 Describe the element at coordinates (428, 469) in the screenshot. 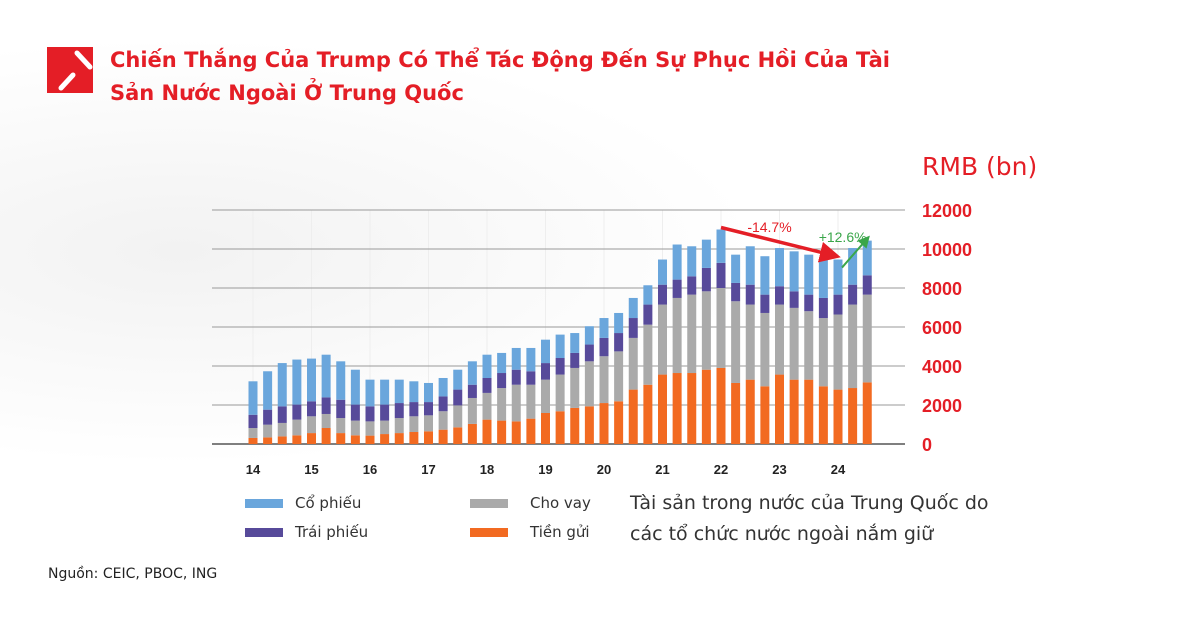

I see `x-tick-label: 17` at that location.